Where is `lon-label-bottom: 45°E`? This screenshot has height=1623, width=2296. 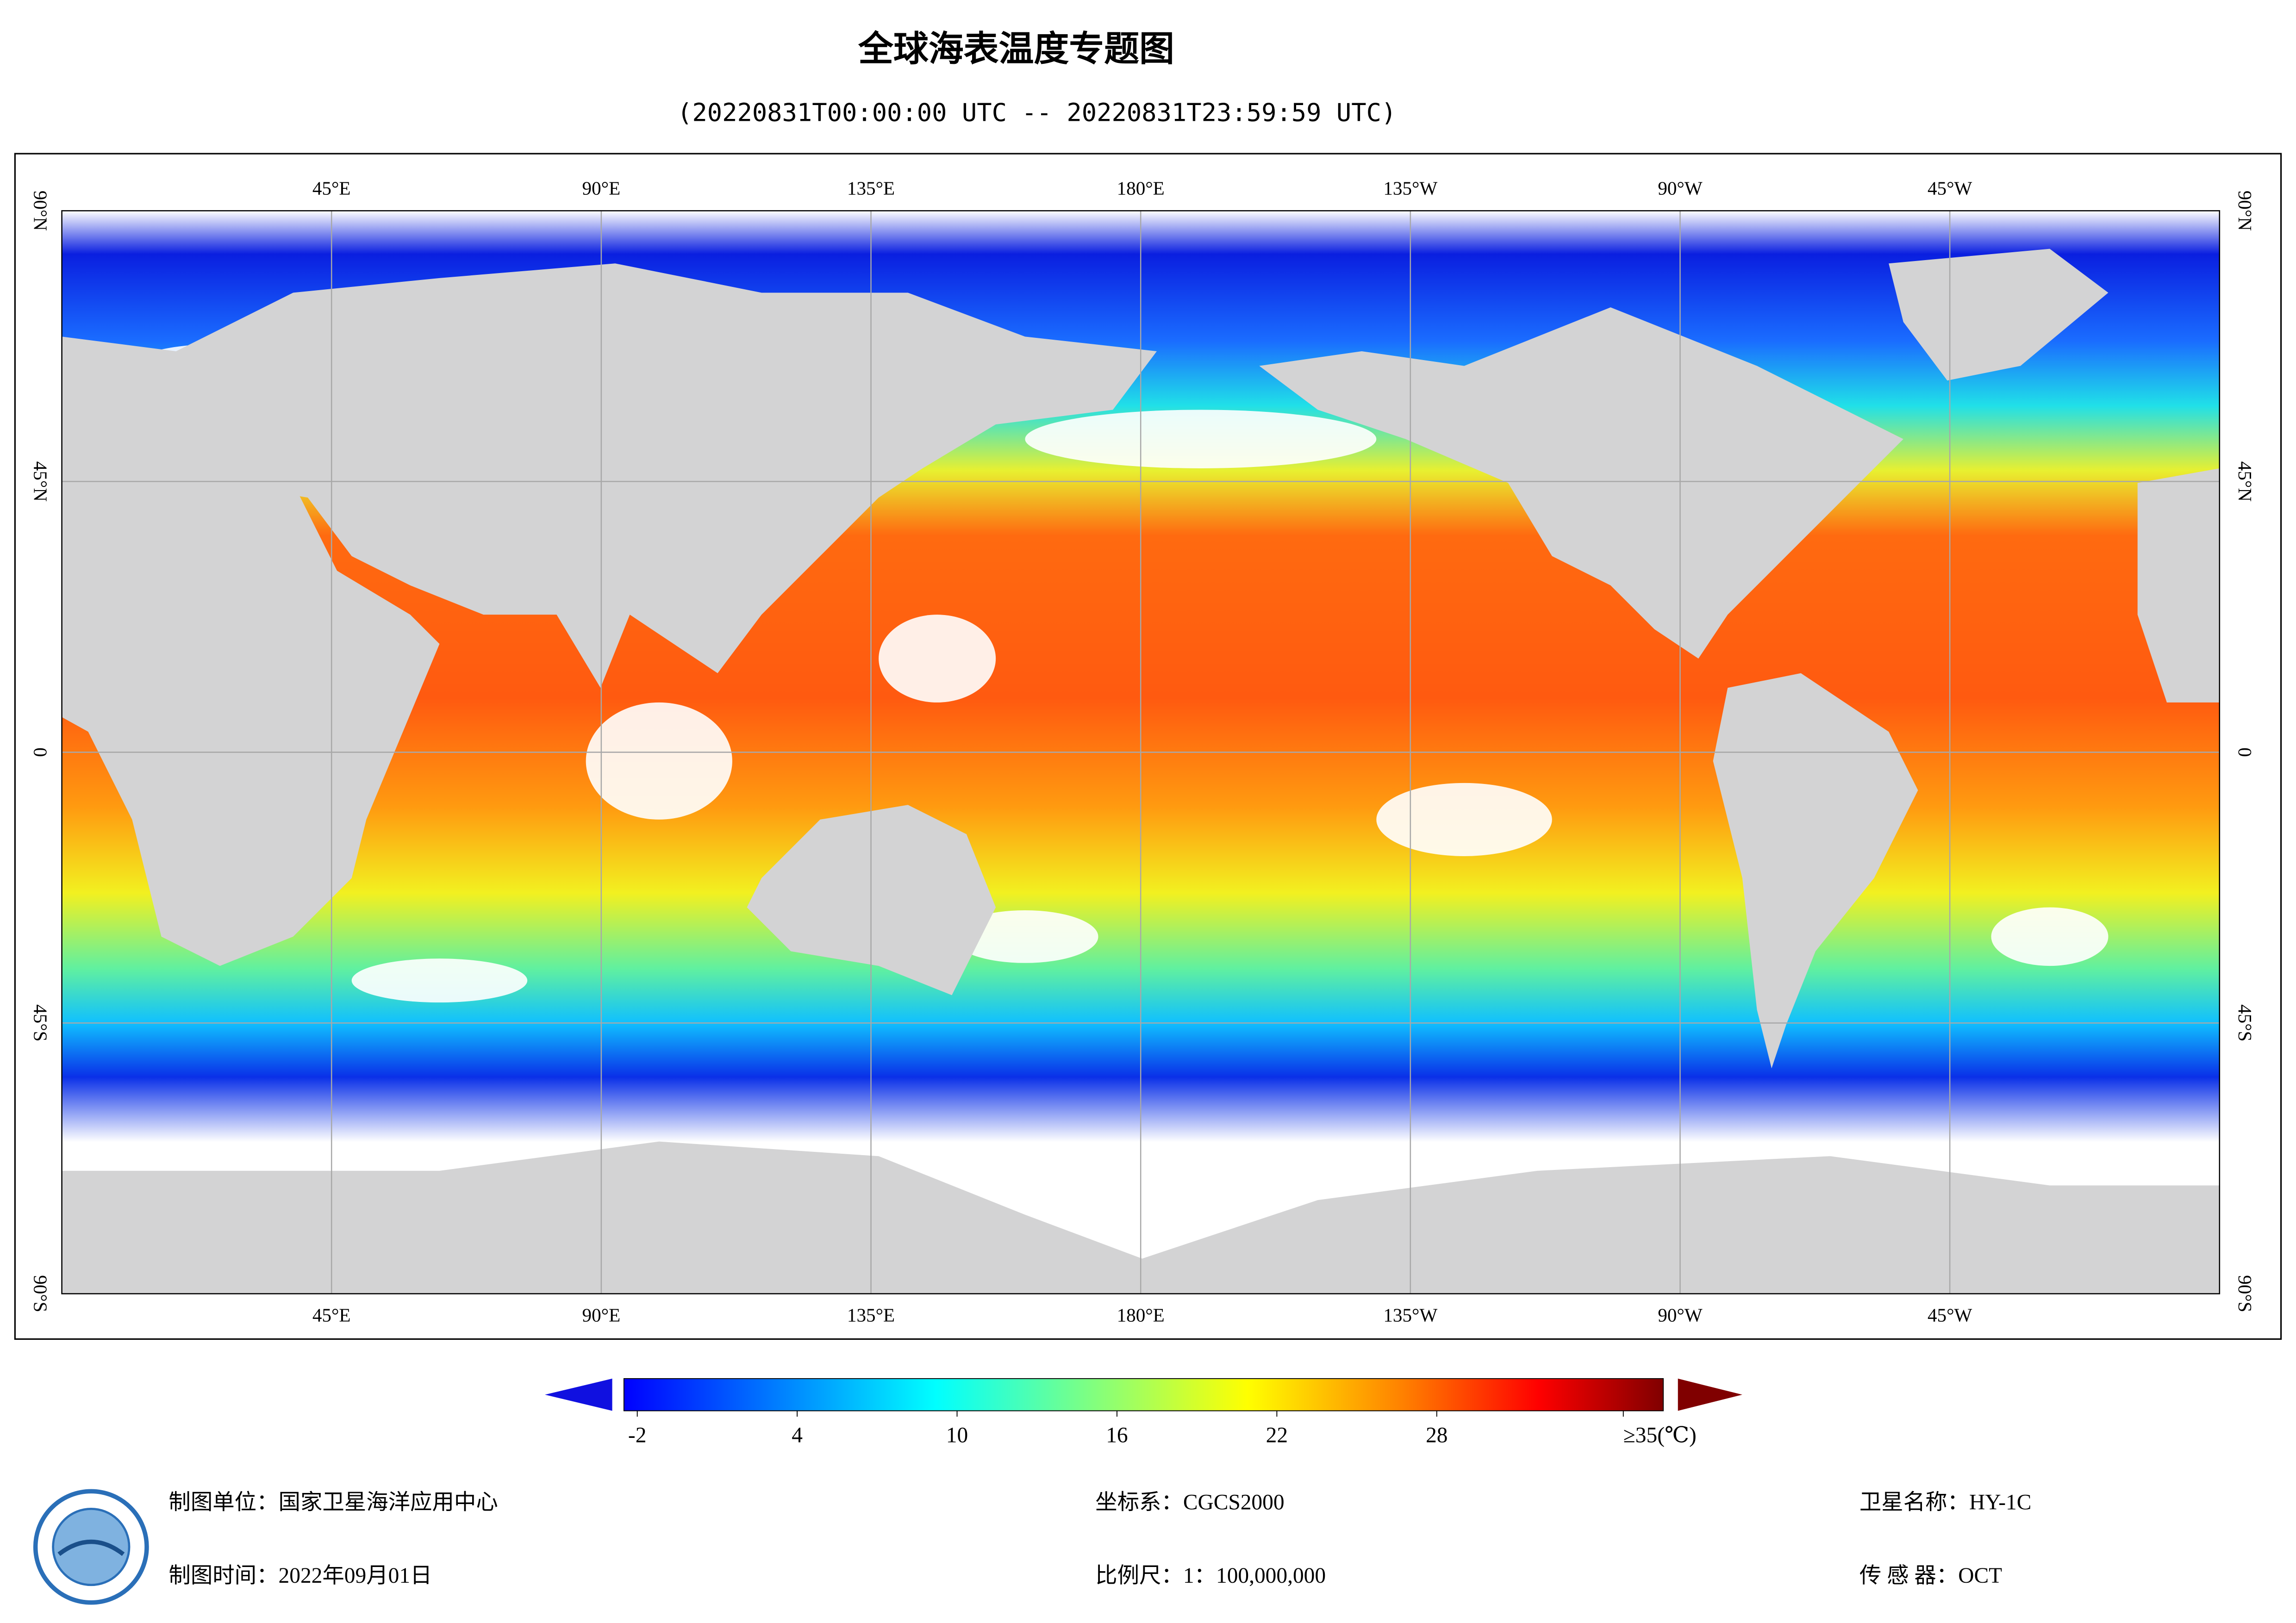
lon-label-bottom: 45°E is located at coordinates (331, 1315).